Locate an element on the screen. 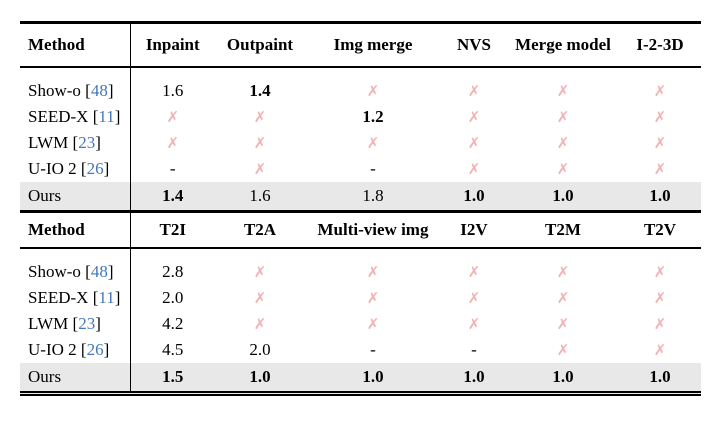  cell-t2m: 1.0 is located at coordinates (563, 378).